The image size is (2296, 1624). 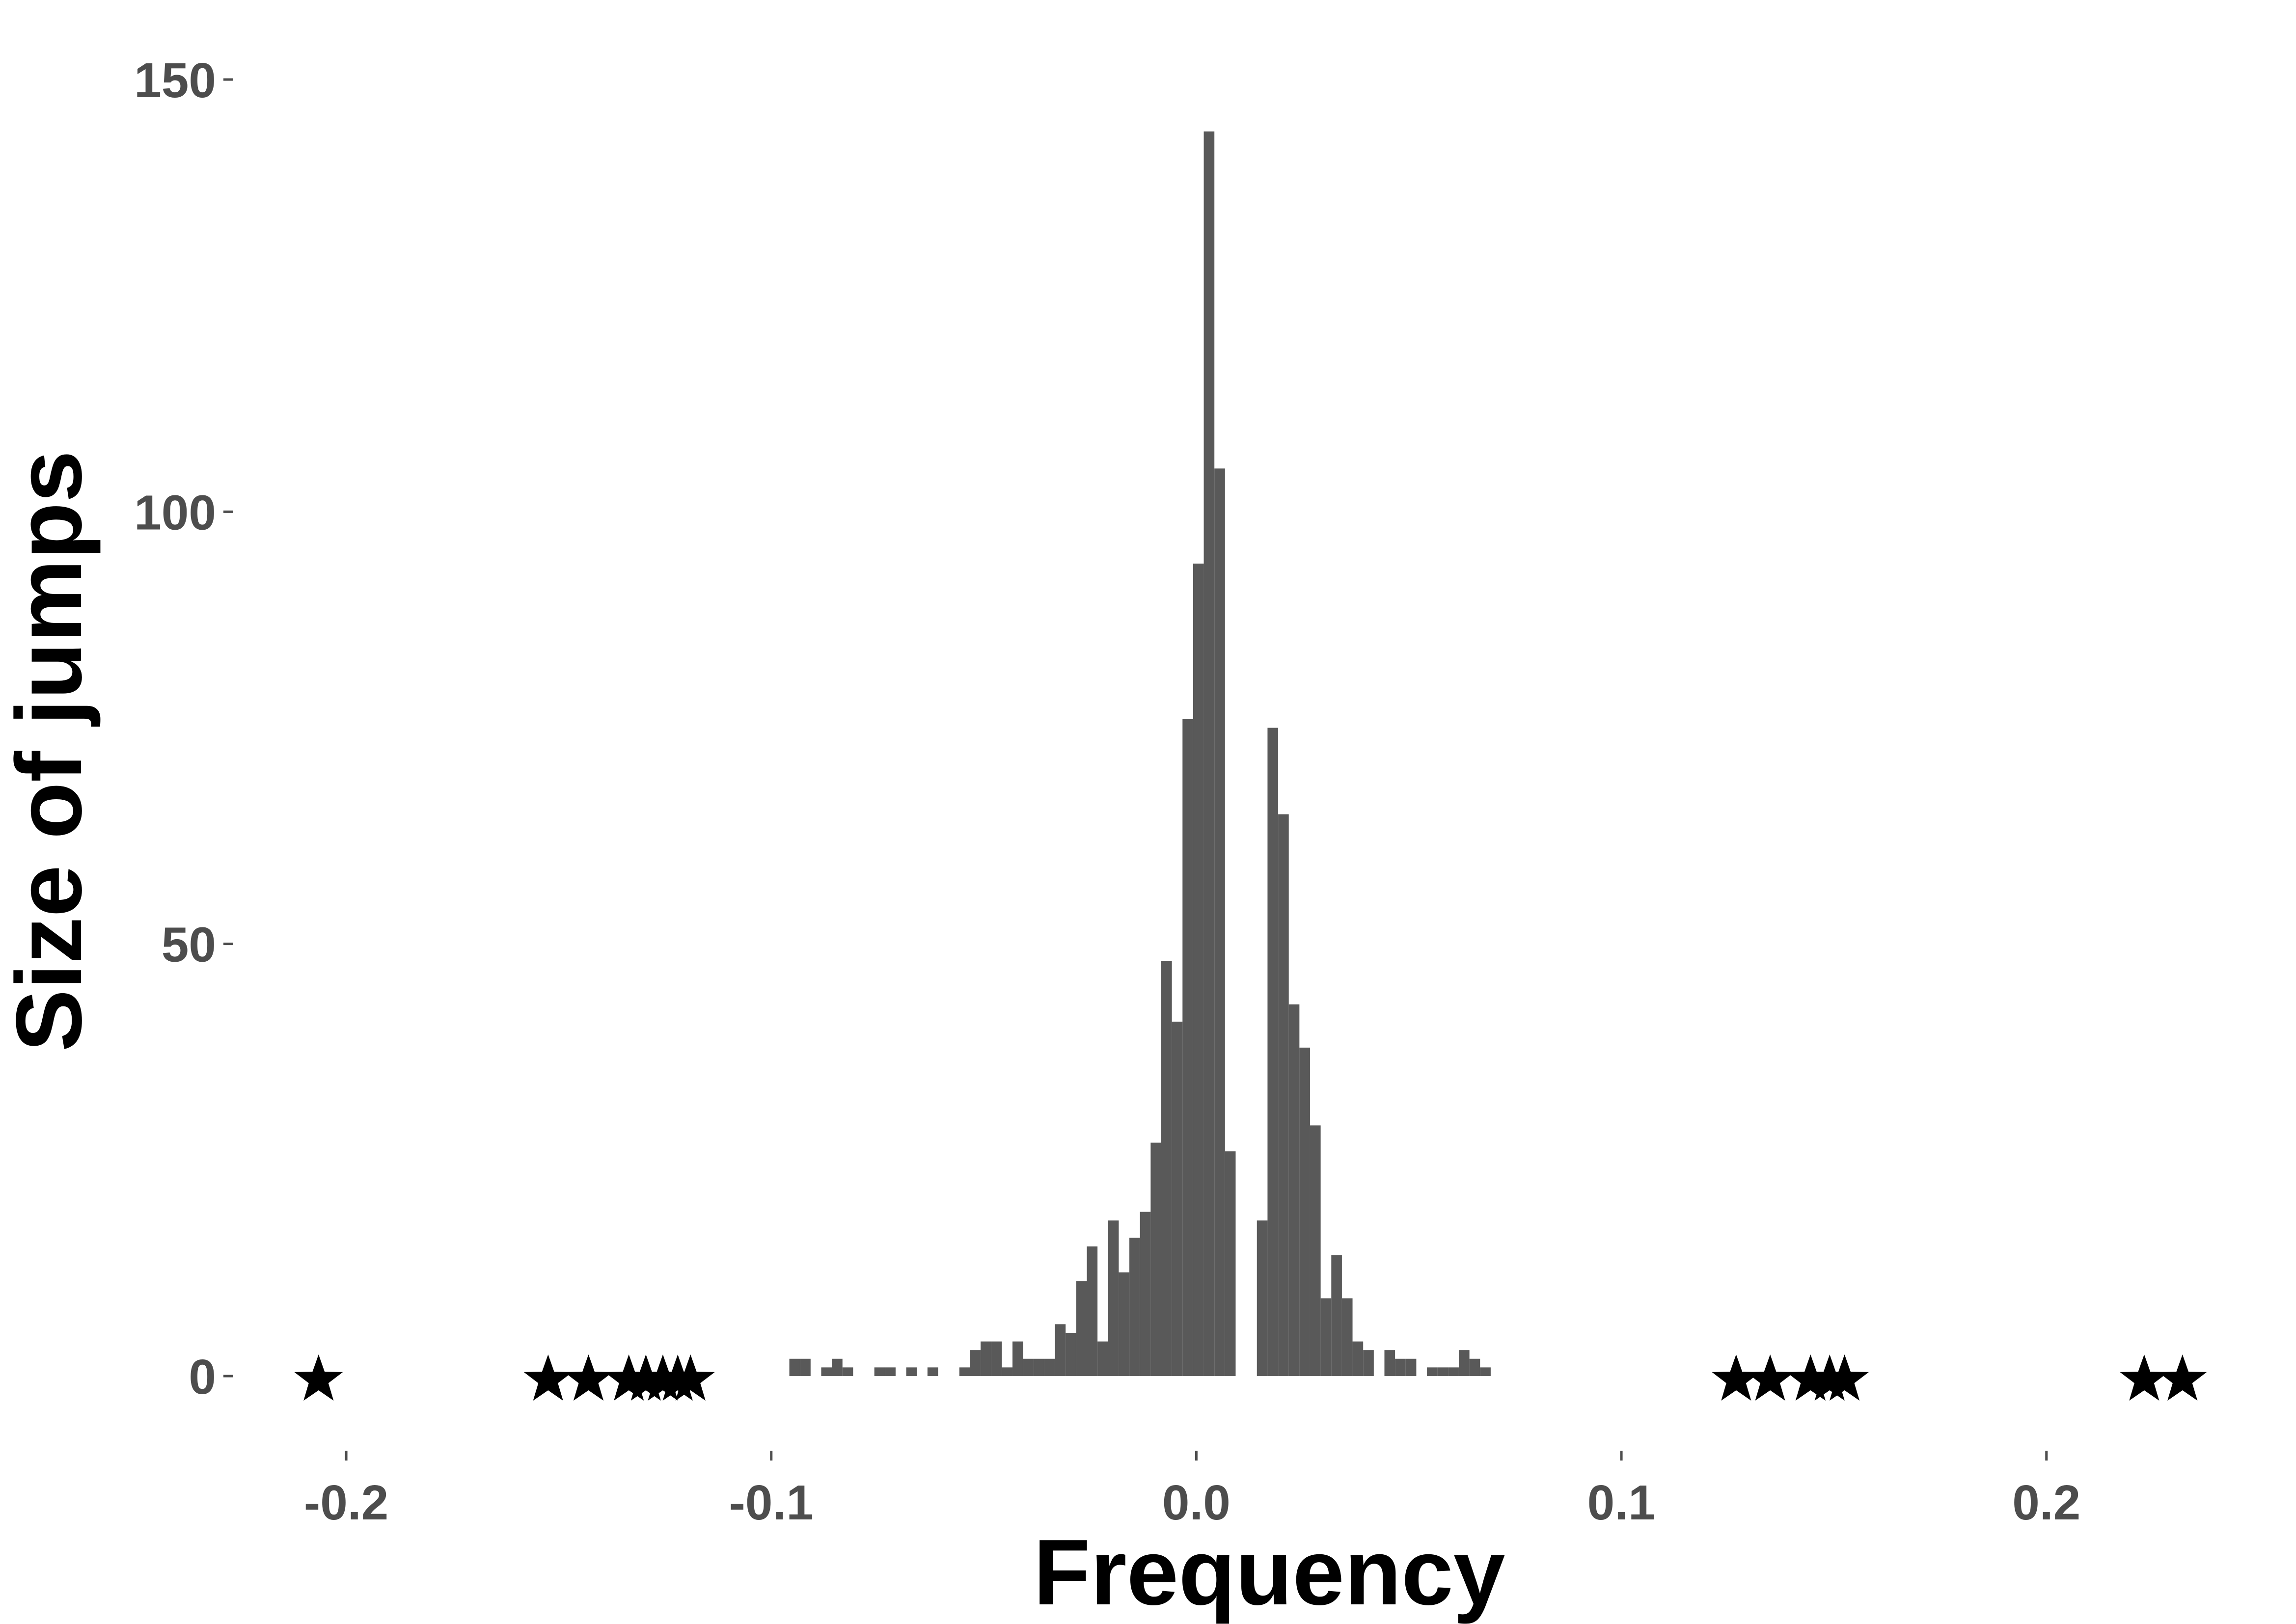 What do you see at coordinates (2046, 1502) in the screenshot?
I see `x-tick-label: 0.2` at bounding box center [2046, 1502].